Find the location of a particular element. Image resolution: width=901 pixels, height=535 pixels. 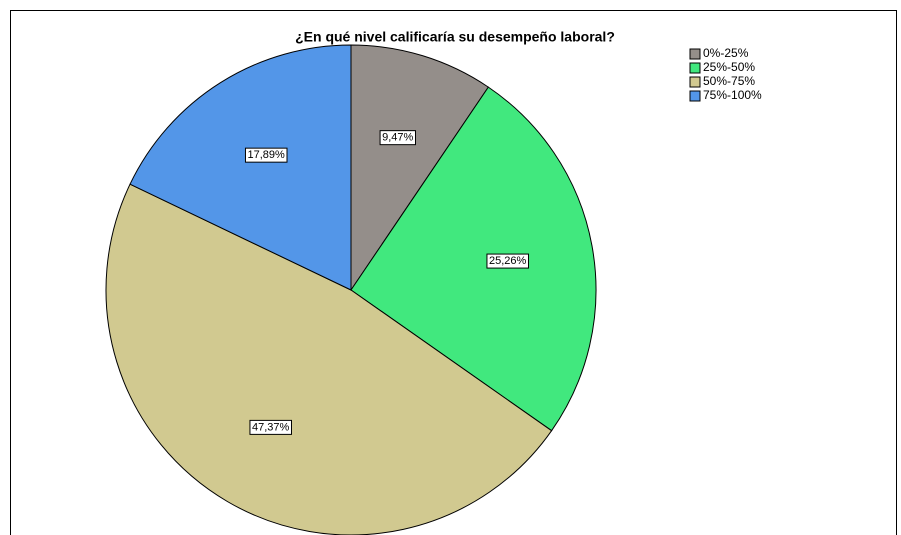

legend-label: 25%-50% is located at coordinates (729, 67).